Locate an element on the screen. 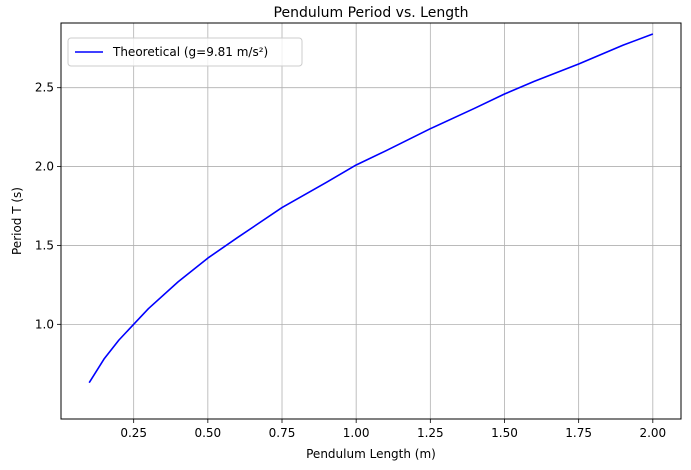 This screenshot has height=470, width=691. x-tick-label: 1.00 is located at coordinates (356, 433).